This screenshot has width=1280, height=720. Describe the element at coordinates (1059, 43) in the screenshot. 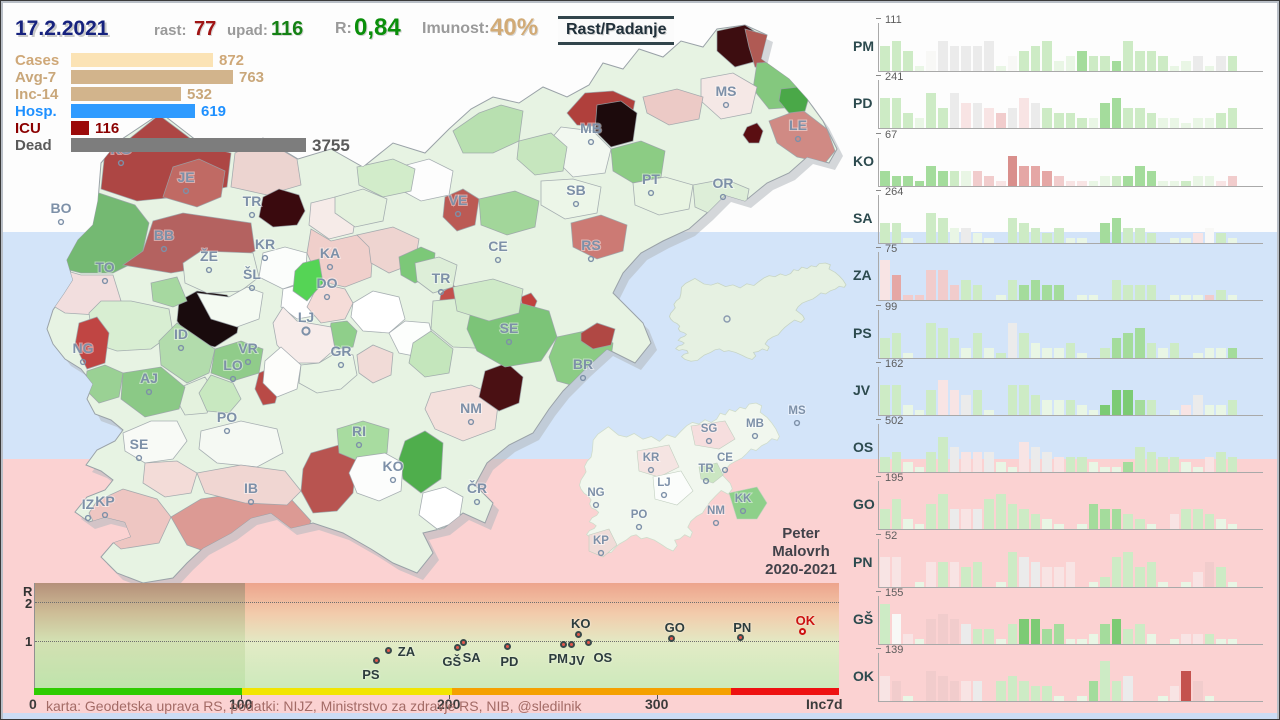

I see `region-panel-PM: PM 111` at that location.